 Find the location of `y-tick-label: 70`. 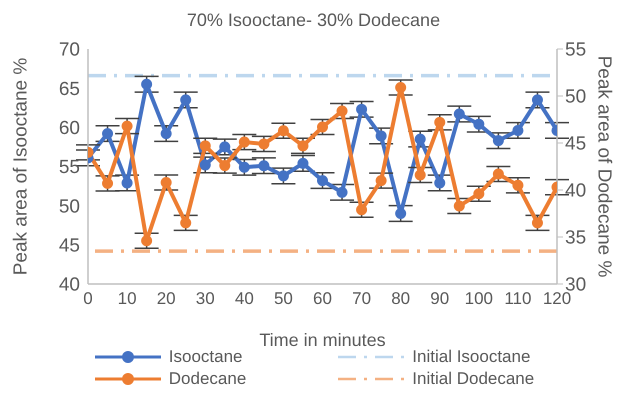

y-tick-label: 70 is located at coordinates (69, 50).